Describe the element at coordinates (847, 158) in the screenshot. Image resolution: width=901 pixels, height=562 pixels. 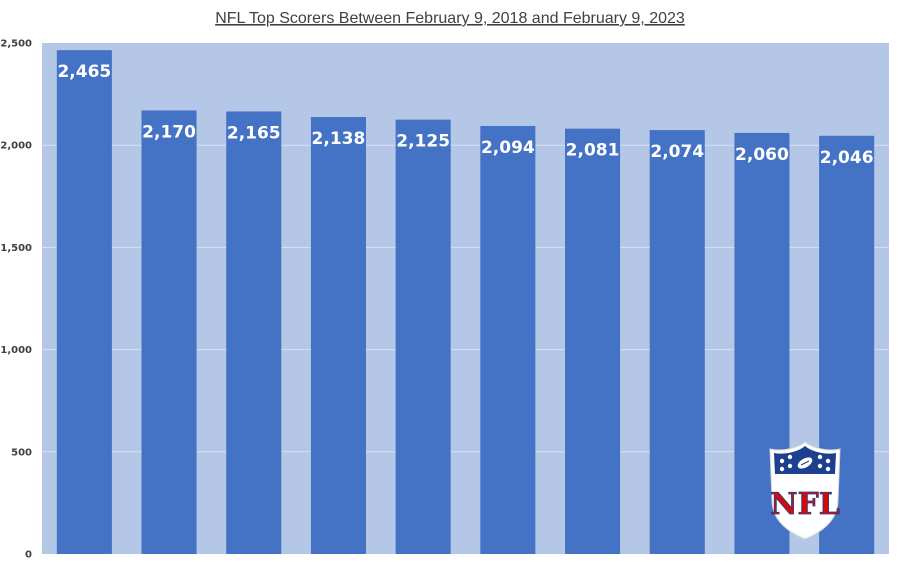
I see `bar-data-label: 2,046` at that location.